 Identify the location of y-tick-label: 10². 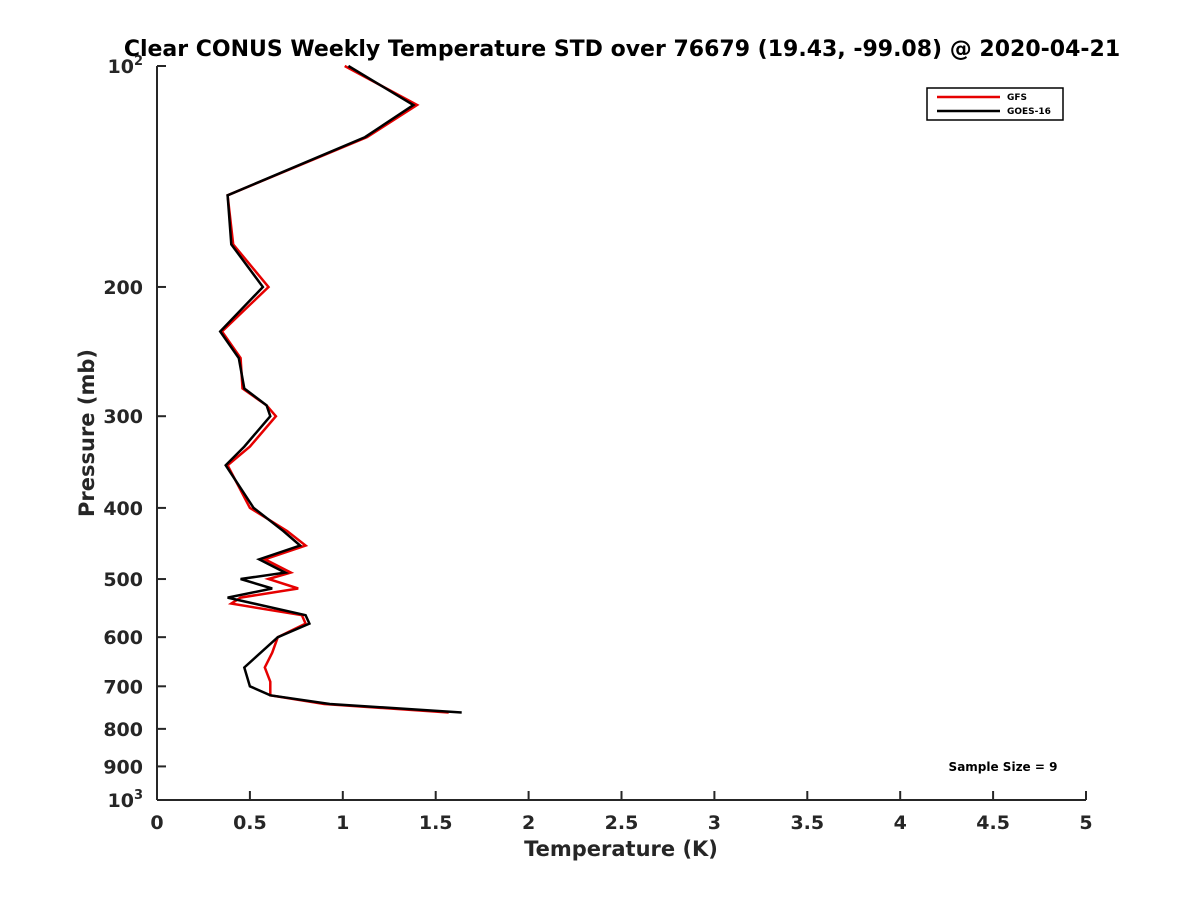
(126, 66).